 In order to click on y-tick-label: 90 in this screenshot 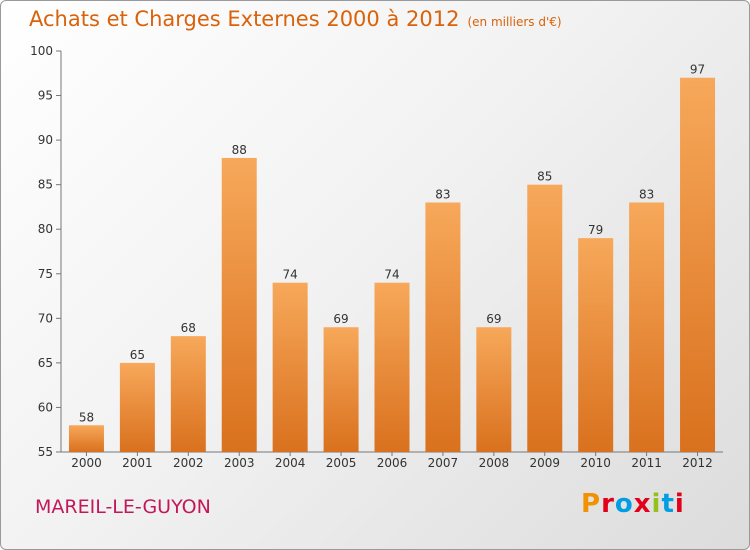, I will do `click(45, 140)`.